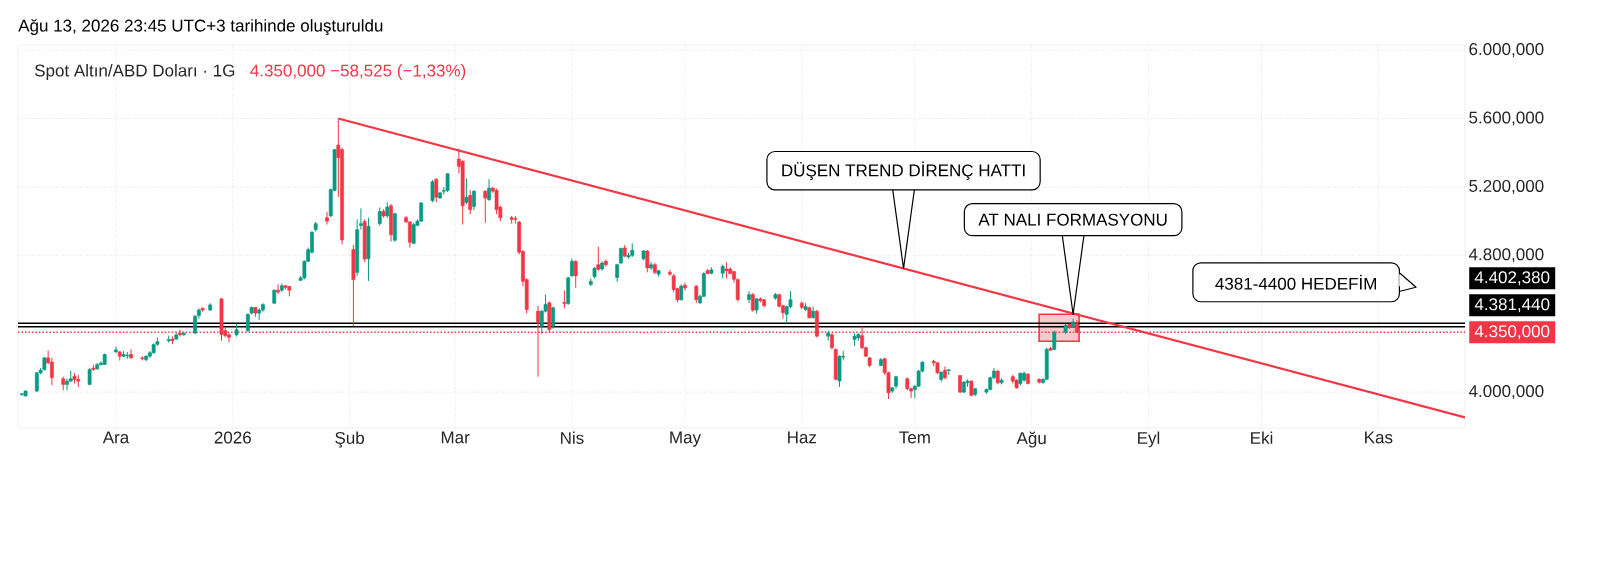 The image size is (1600, 573). What do you see at coordinates (1506, 392) in the screenshot?
I see `y-tick-label: 4.000,000` at bounding box center [1506, 392].